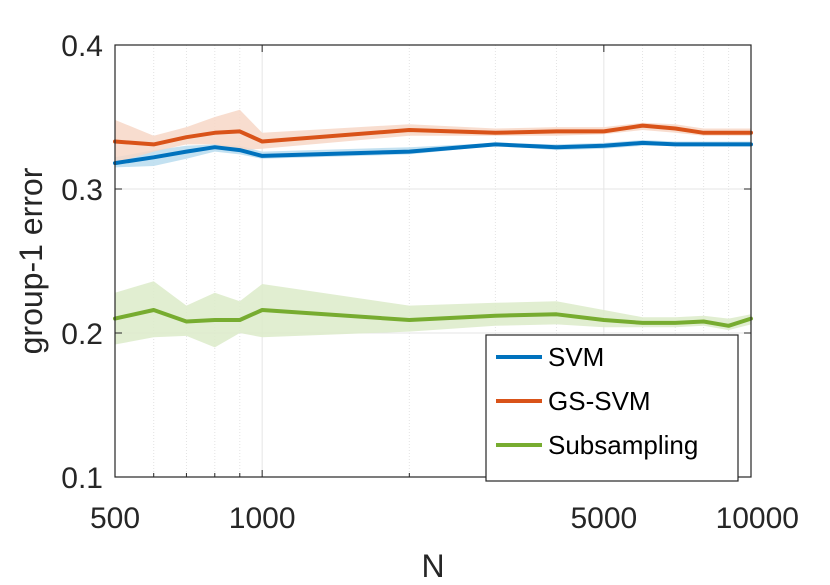 This screenshot has width=830, height=585. I want to click on x-tick-label: 10000, so click(757, 518).